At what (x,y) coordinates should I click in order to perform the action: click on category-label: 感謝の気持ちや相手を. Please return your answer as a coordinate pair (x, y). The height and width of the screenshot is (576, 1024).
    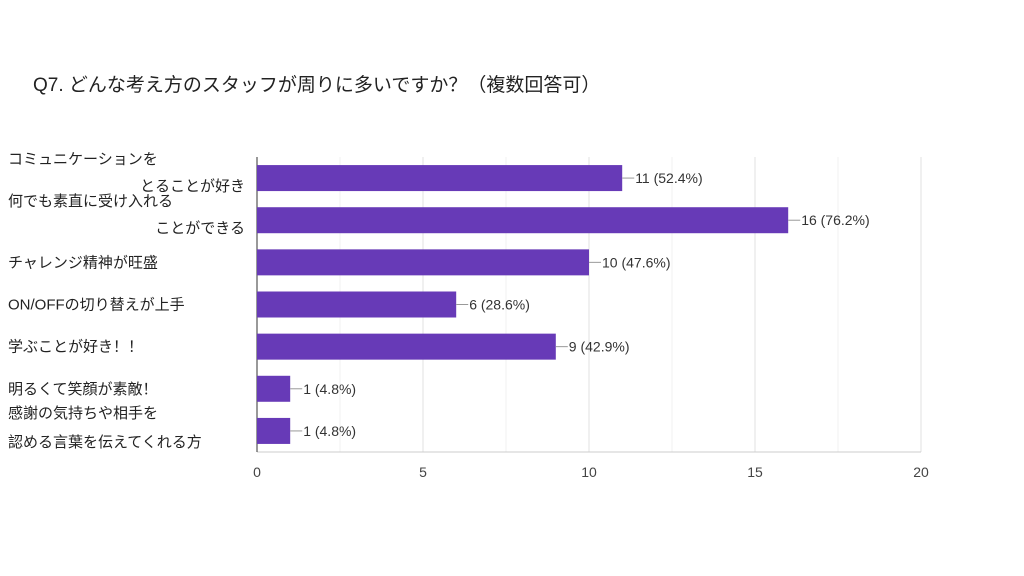
    Looking at the image, I should click on (83, 413).